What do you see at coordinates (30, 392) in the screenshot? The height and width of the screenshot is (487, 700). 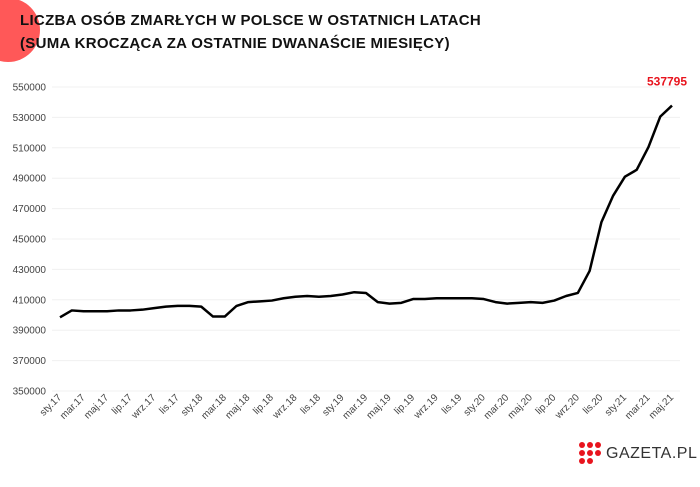 I see `y-tick-label: 350000` at bounding box center [30, 392].